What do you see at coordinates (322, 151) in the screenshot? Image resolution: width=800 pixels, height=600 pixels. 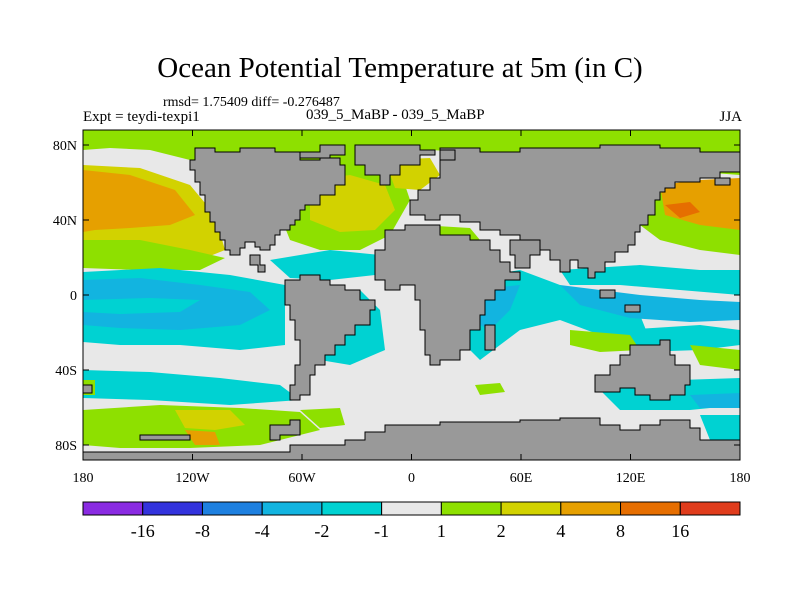 I see `land-canadian-islands` at bounding box center [322, 151].